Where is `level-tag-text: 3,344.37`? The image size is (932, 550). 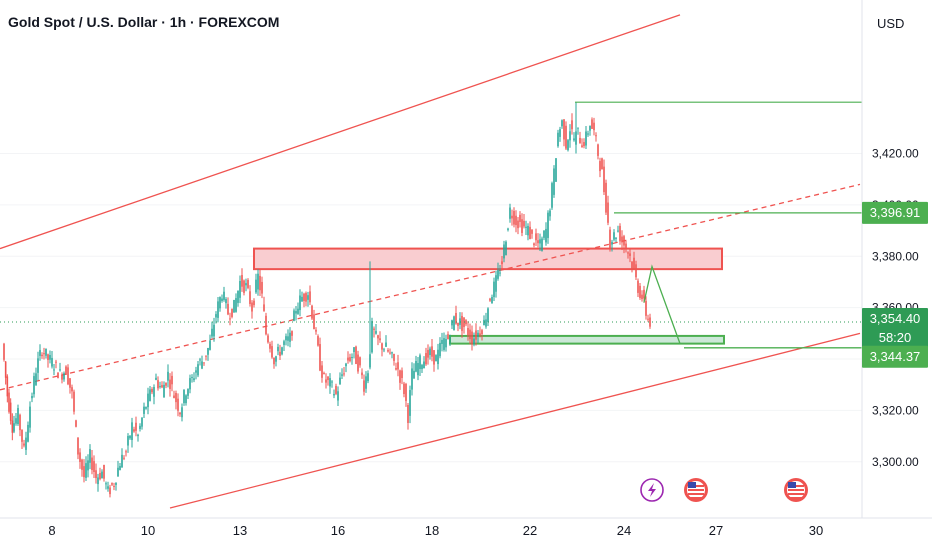
level-tag-text: 3,344.37 is located at coordinates (895, 356).